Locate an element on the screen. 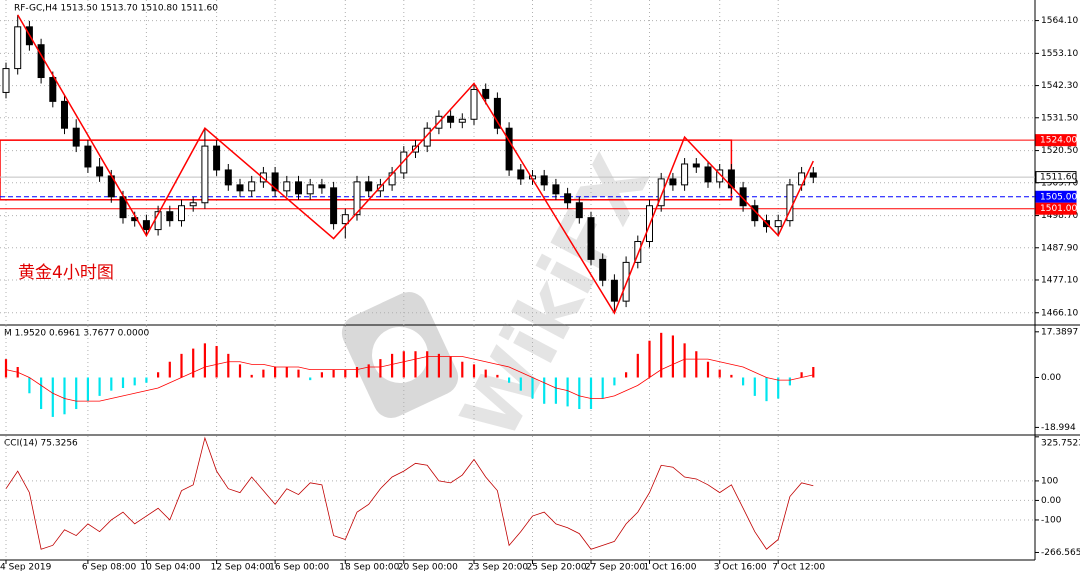 Image resolution: width=1080 pixels, height=571 pixels. indicator-title: M 1.9520 0.6961 3.7677 0.0000 is located at coordinates (76, 334).